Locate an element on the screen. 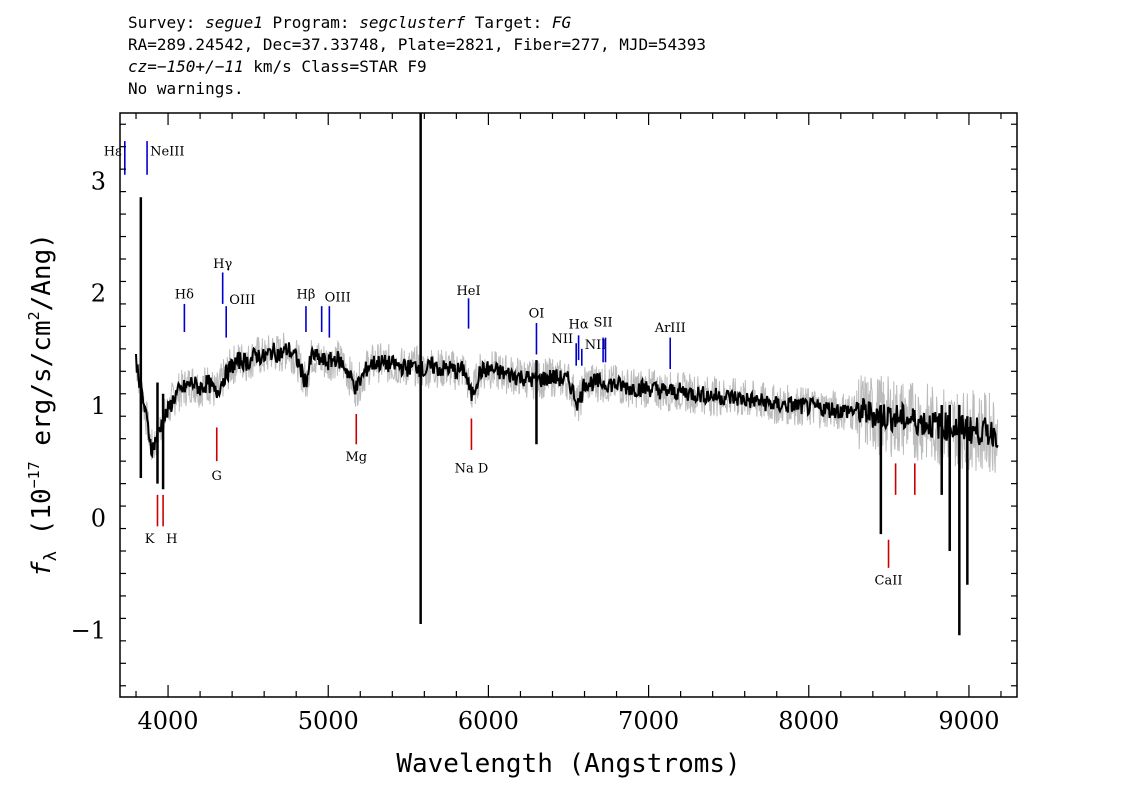 The image size is (1134, 810). x-tick-label: 4000 is located at coordinates (168, 721).